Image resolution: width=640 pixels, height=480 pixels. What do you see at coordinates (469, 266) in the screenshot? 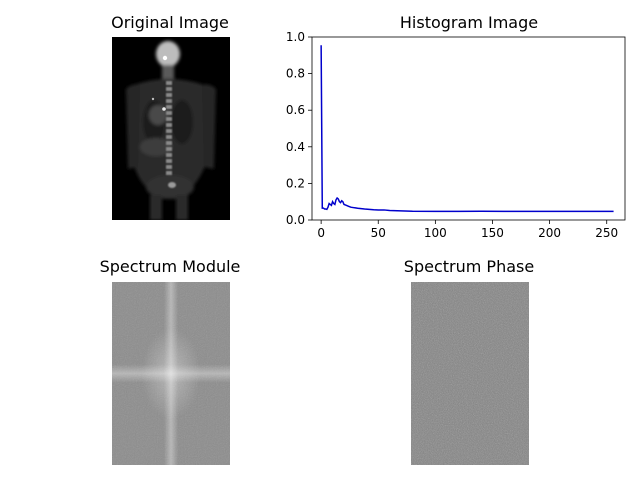
I see `spectrum-phase-title: Spectrum Phase` at bounding box center [469, 266].